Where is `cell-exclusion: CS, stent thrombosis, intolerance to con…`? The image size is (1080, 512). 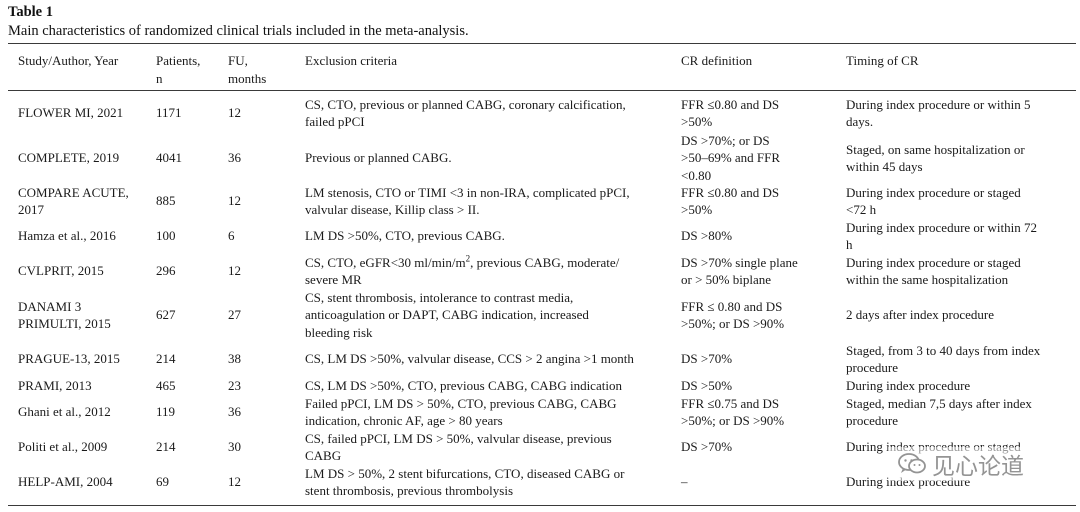 cell-exclusion: CS, stent thrombosis, intolerance to con… is located at coordinates (447, 314).